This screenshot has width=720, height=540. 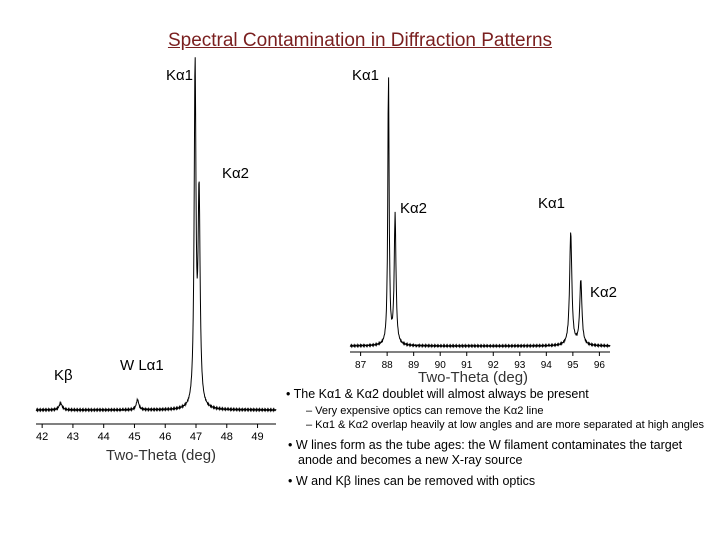 I want to click on right-tick-labels: 87 88 89 90 91 92 93 94 95 96, so click(x=480, y=361).